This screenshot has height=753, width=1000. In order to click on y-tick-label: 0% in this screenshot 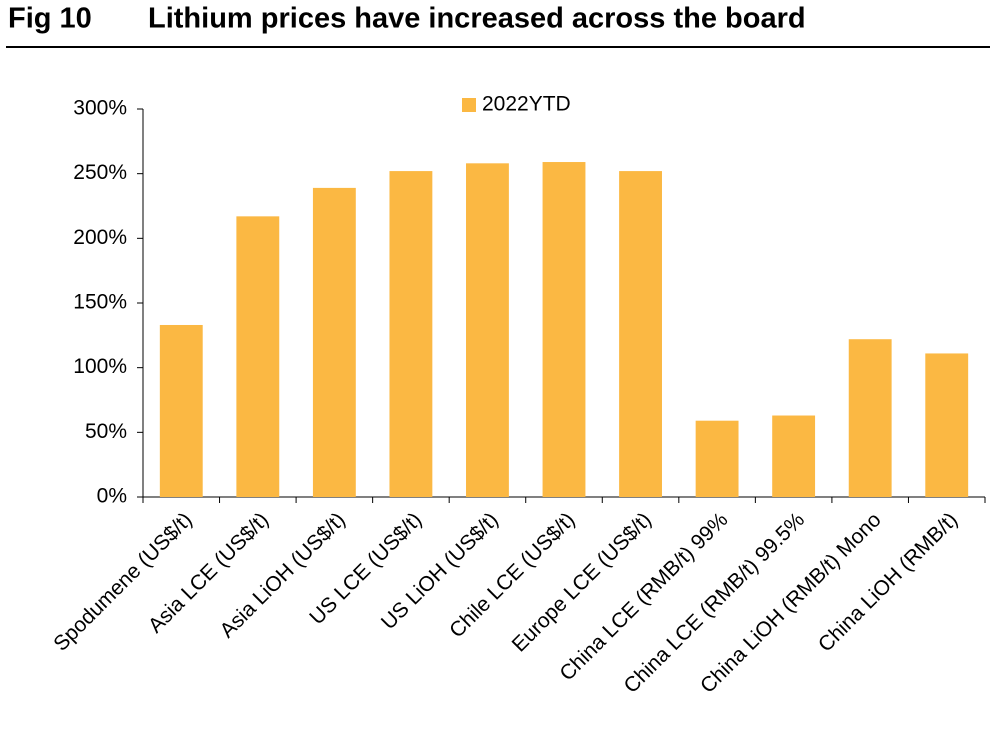, I will do `click(112, 496)`.